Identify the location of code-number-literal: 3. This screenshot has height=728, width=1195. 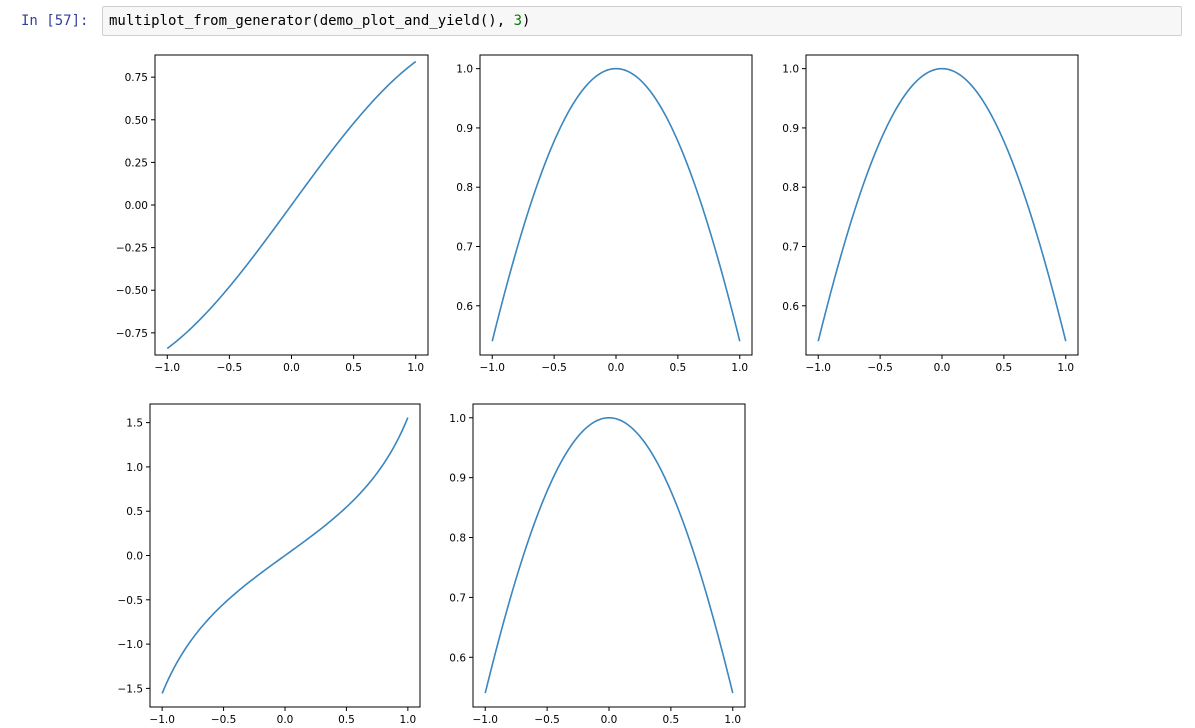
(518, 21).